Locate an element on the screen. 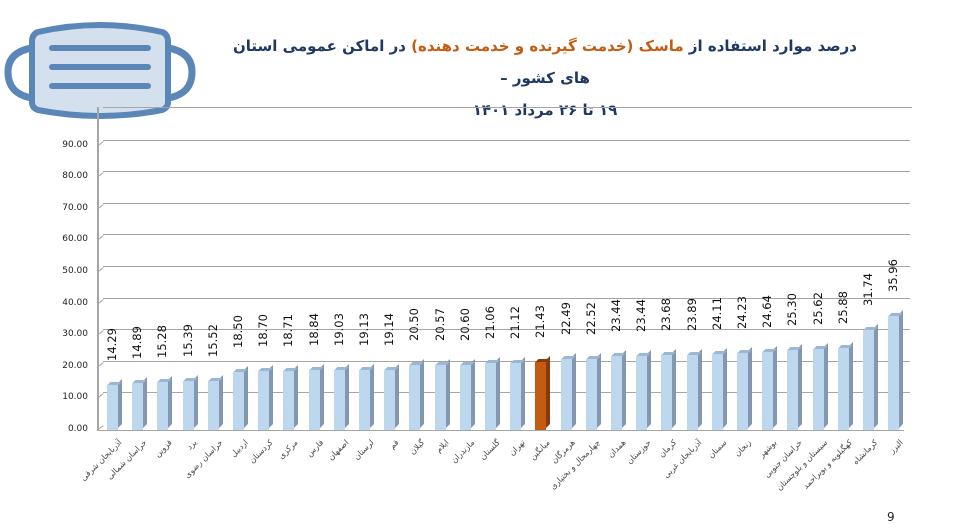 The height and width of the screenshot is (529, 961). category-label: چهارمحال و بختیاری is located at coordinates (575, 465).